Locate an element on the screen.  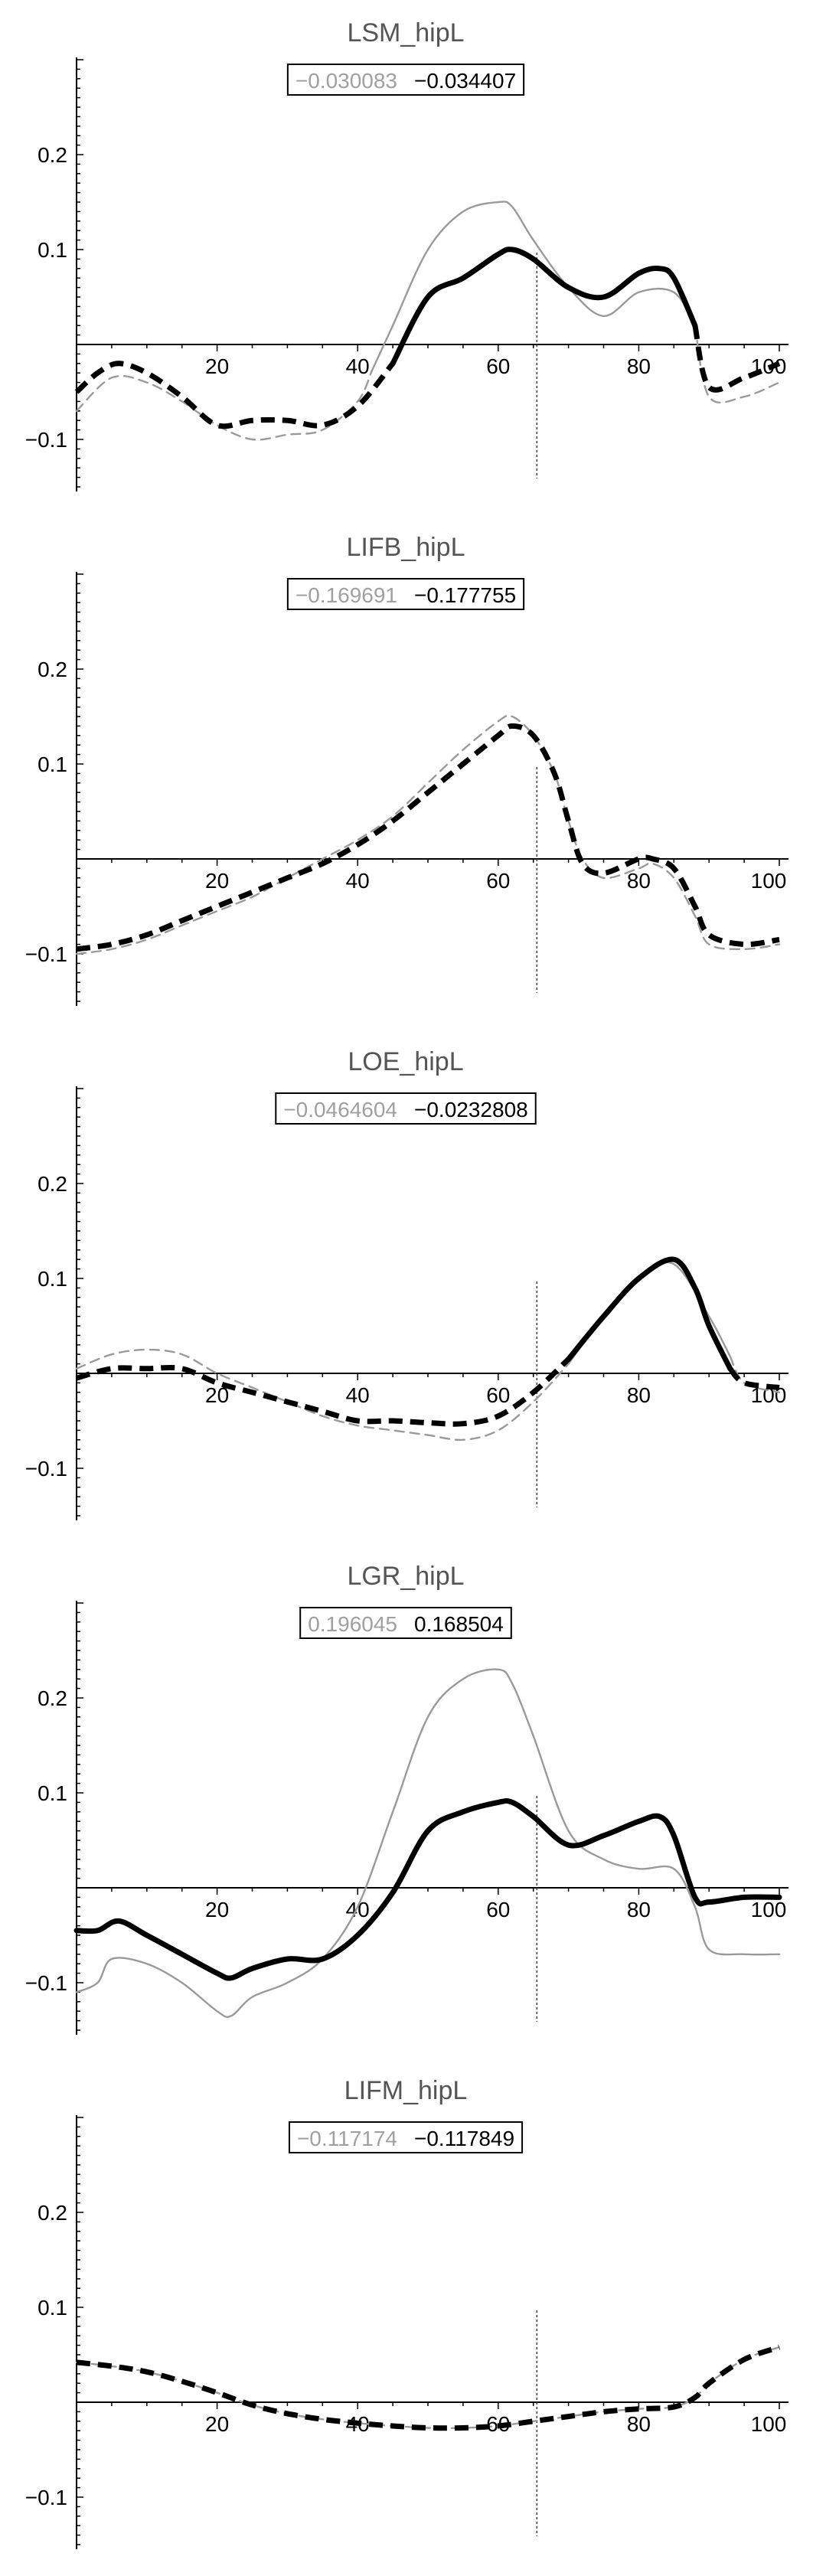
readout-black-value: 0.168504 is located at coordinates (459, 1624).